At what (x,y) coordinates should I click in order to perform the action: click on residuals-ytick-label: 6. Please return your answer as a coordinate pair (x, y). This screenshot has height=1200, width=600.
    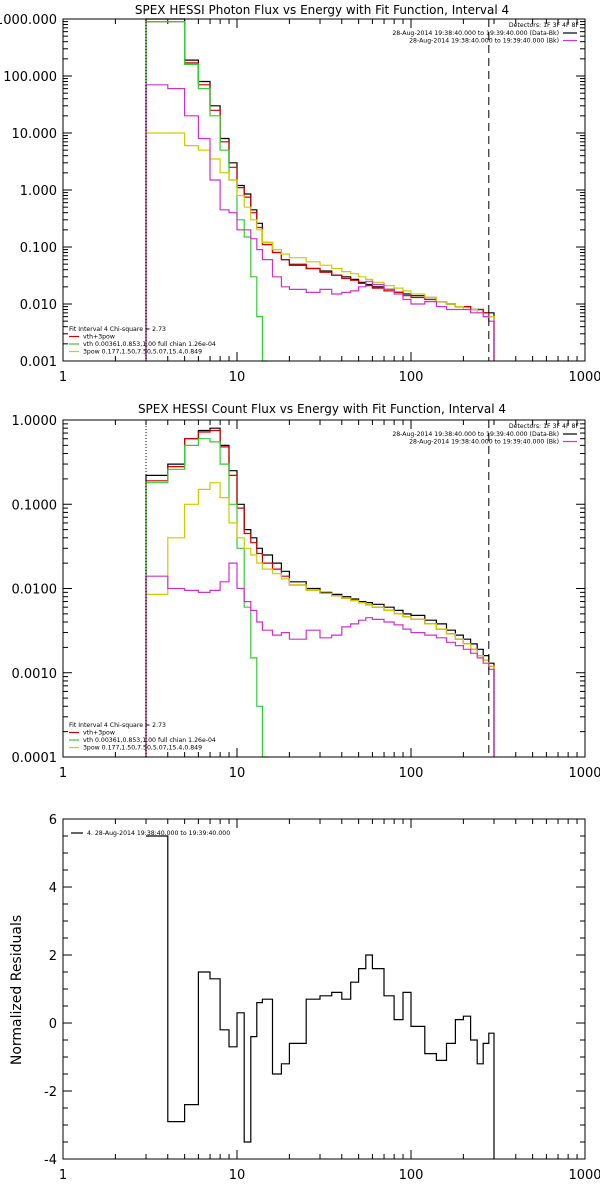
    Looking at the image, I should click on (53, 820).